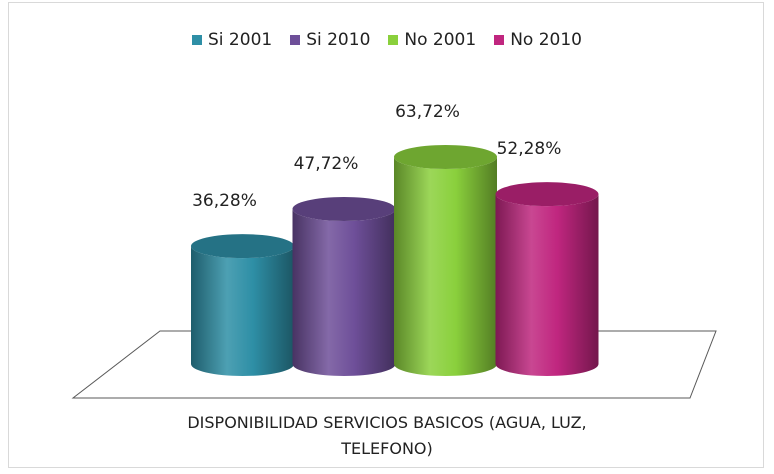 This screenshot has height=474, width=774. What do you see at coordinates (547, 285) in the screenshot?
I see `bar-no-2010` at bounding box center [547, 285].